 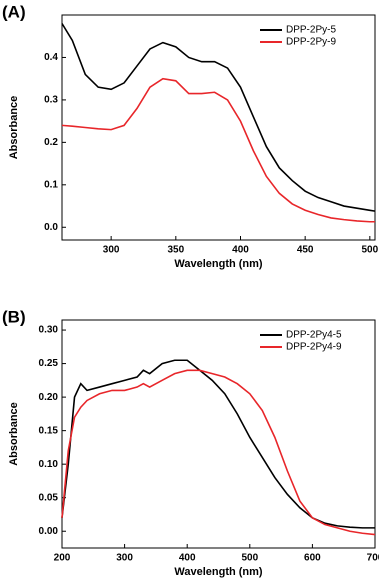 I want to click on panel-label: (B), so click(x=14, y=316).